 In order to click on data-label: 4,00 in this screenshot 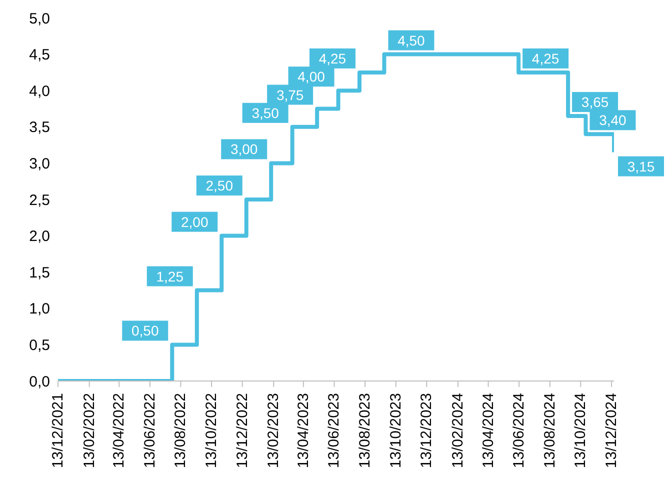, I will do `click(312, 76)`.